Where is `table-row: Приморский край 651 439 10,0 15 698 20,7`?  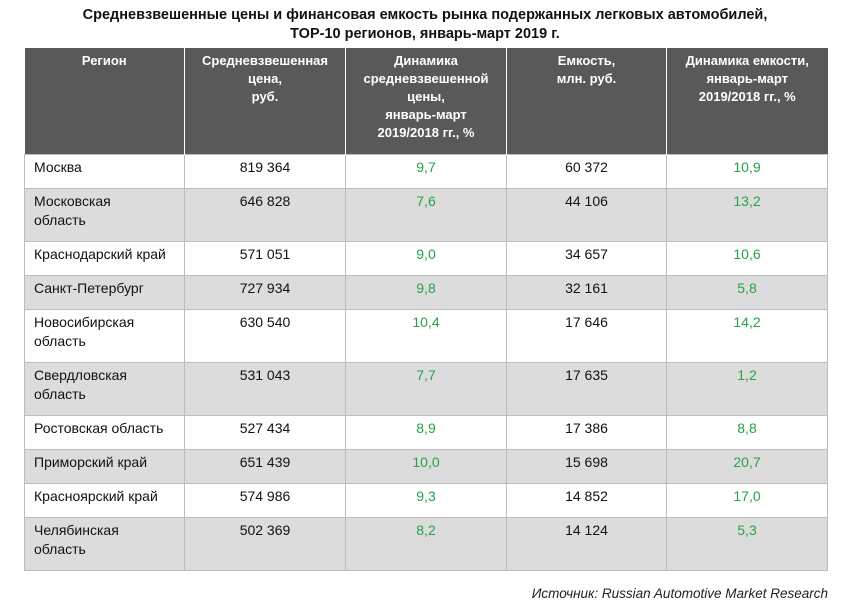 table-row: Приморский край 651 439 10,0 15 698 20,7 is located at coordinates (426, 466).